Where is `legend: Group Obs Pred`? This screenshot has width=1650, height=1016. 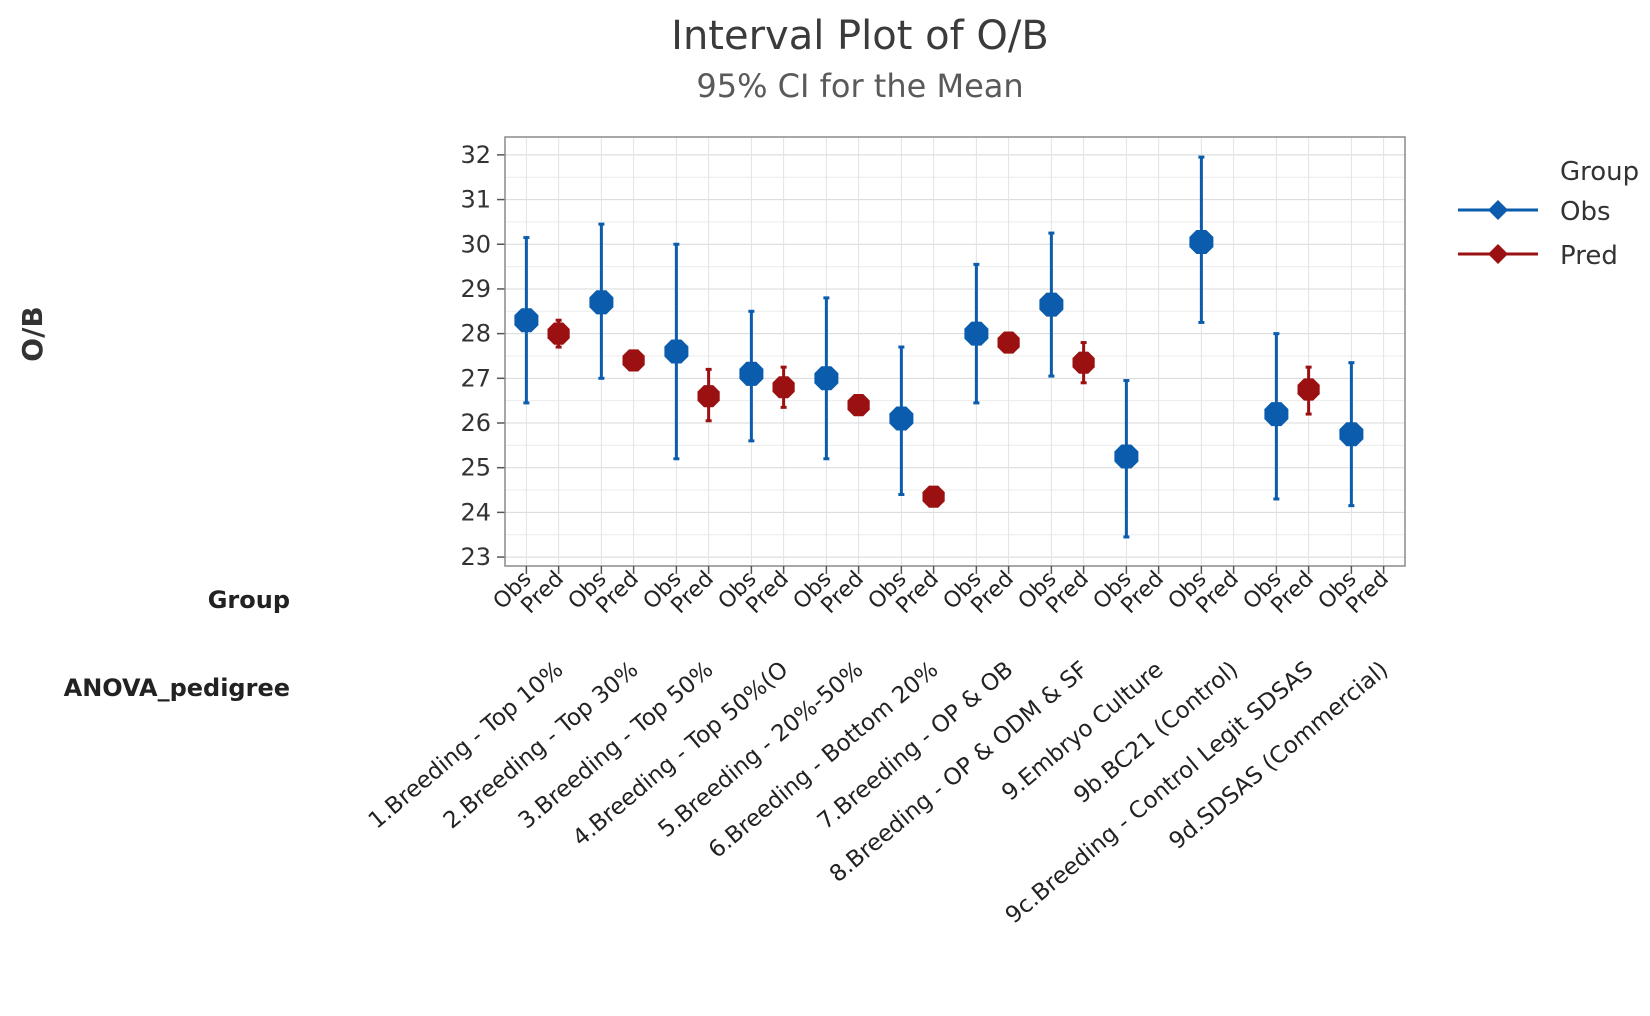
legend: Group Obs Pred is located at coordinates (1548, 214).